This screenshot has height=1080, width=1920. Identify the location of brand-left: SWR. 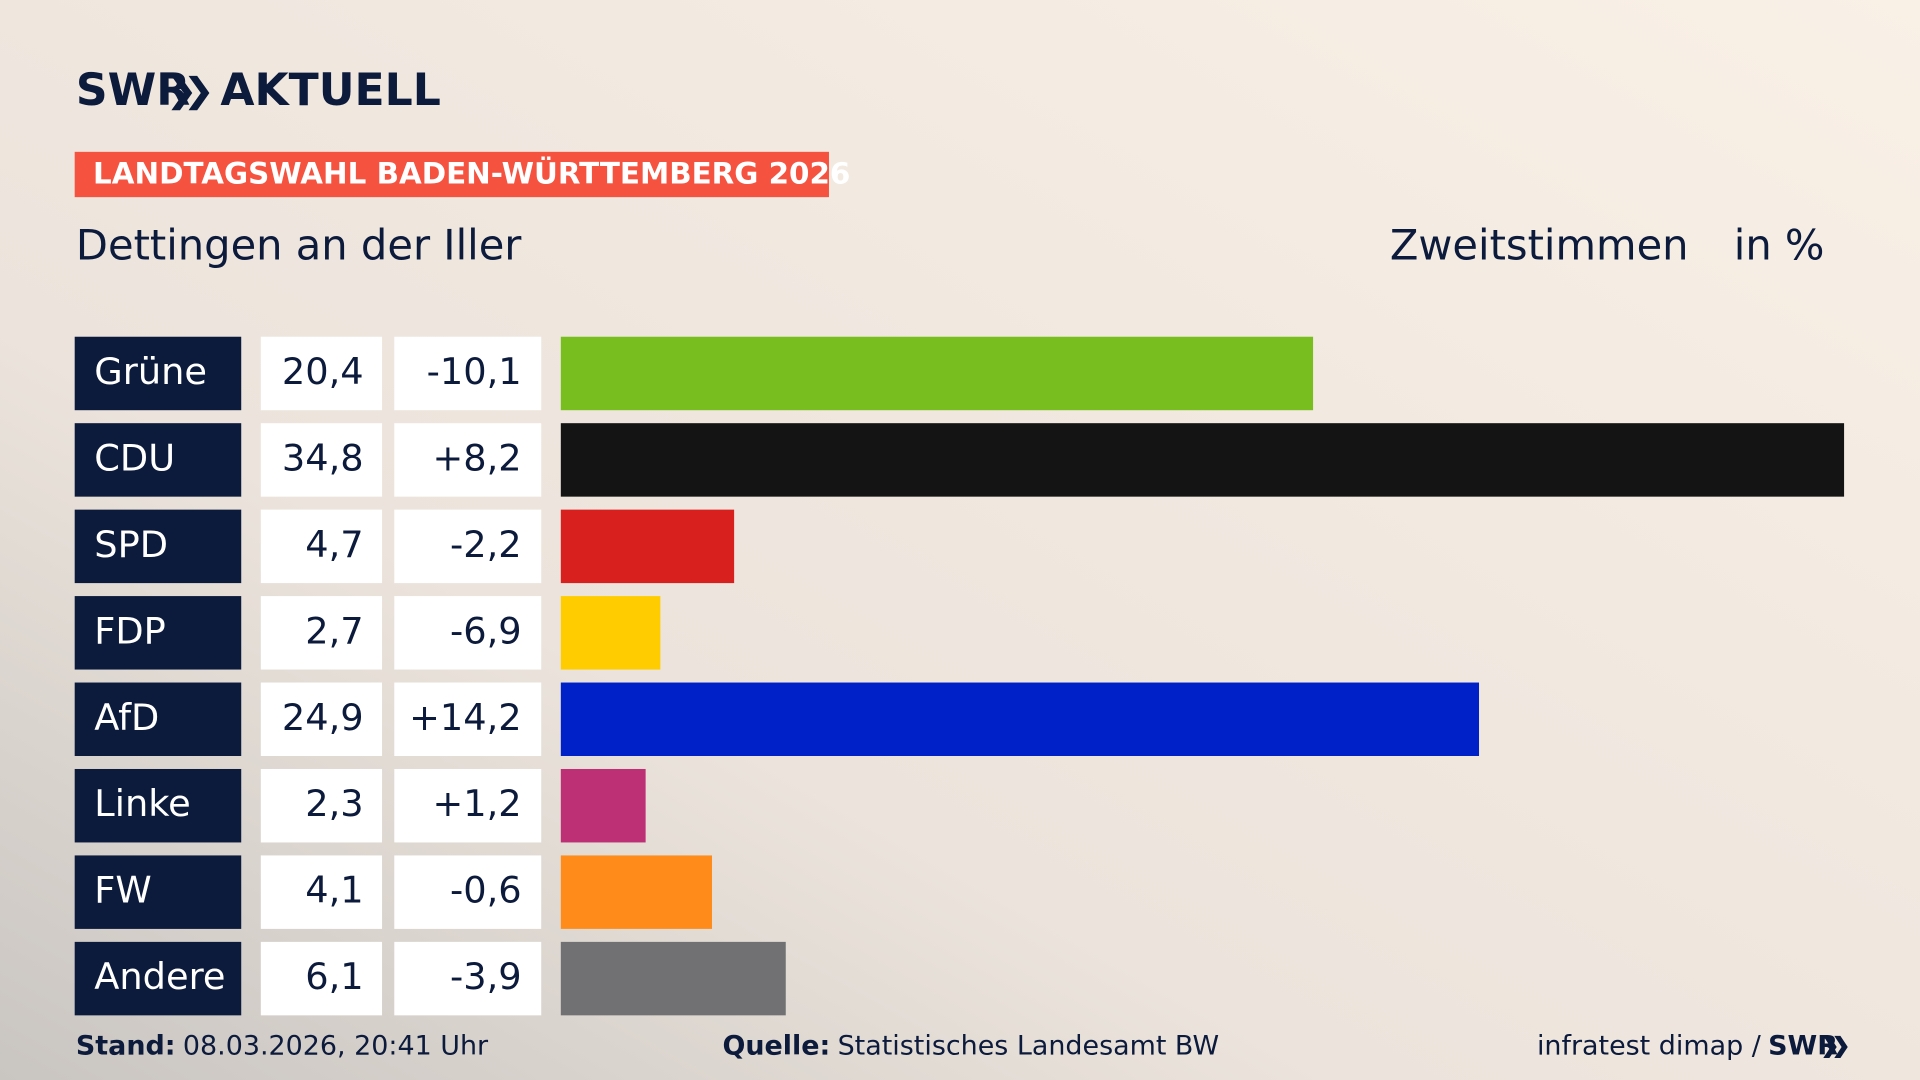
(133, 90).